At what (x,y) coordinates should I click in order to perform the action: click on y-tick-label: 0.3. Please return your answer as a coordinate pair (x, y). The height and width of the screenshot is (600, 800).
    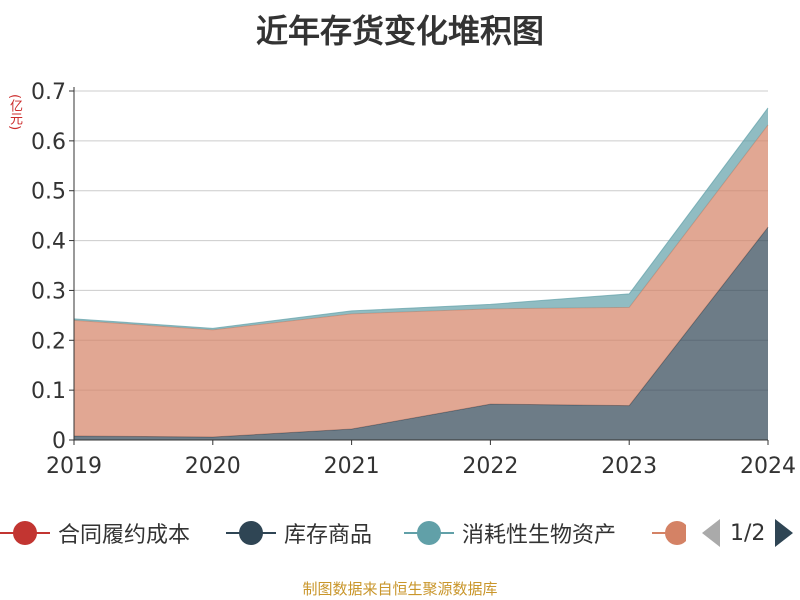
    Looking at the image, I should click on (48, 291).